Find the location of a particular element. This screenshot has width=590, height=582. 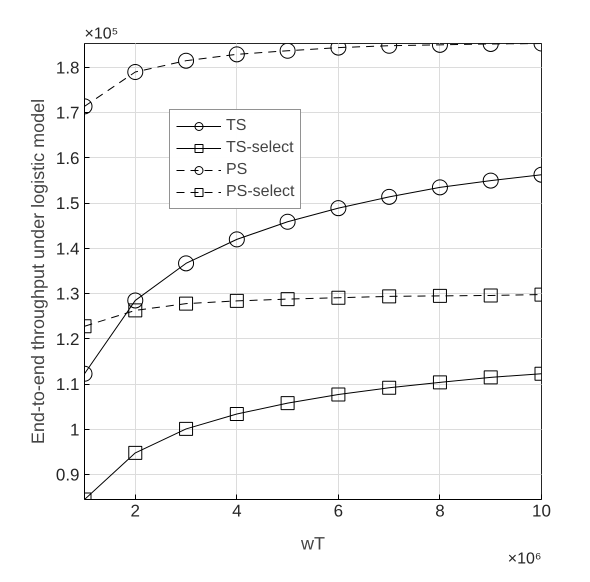

x-tick-label: 2 is located at coordinates (135, 511).